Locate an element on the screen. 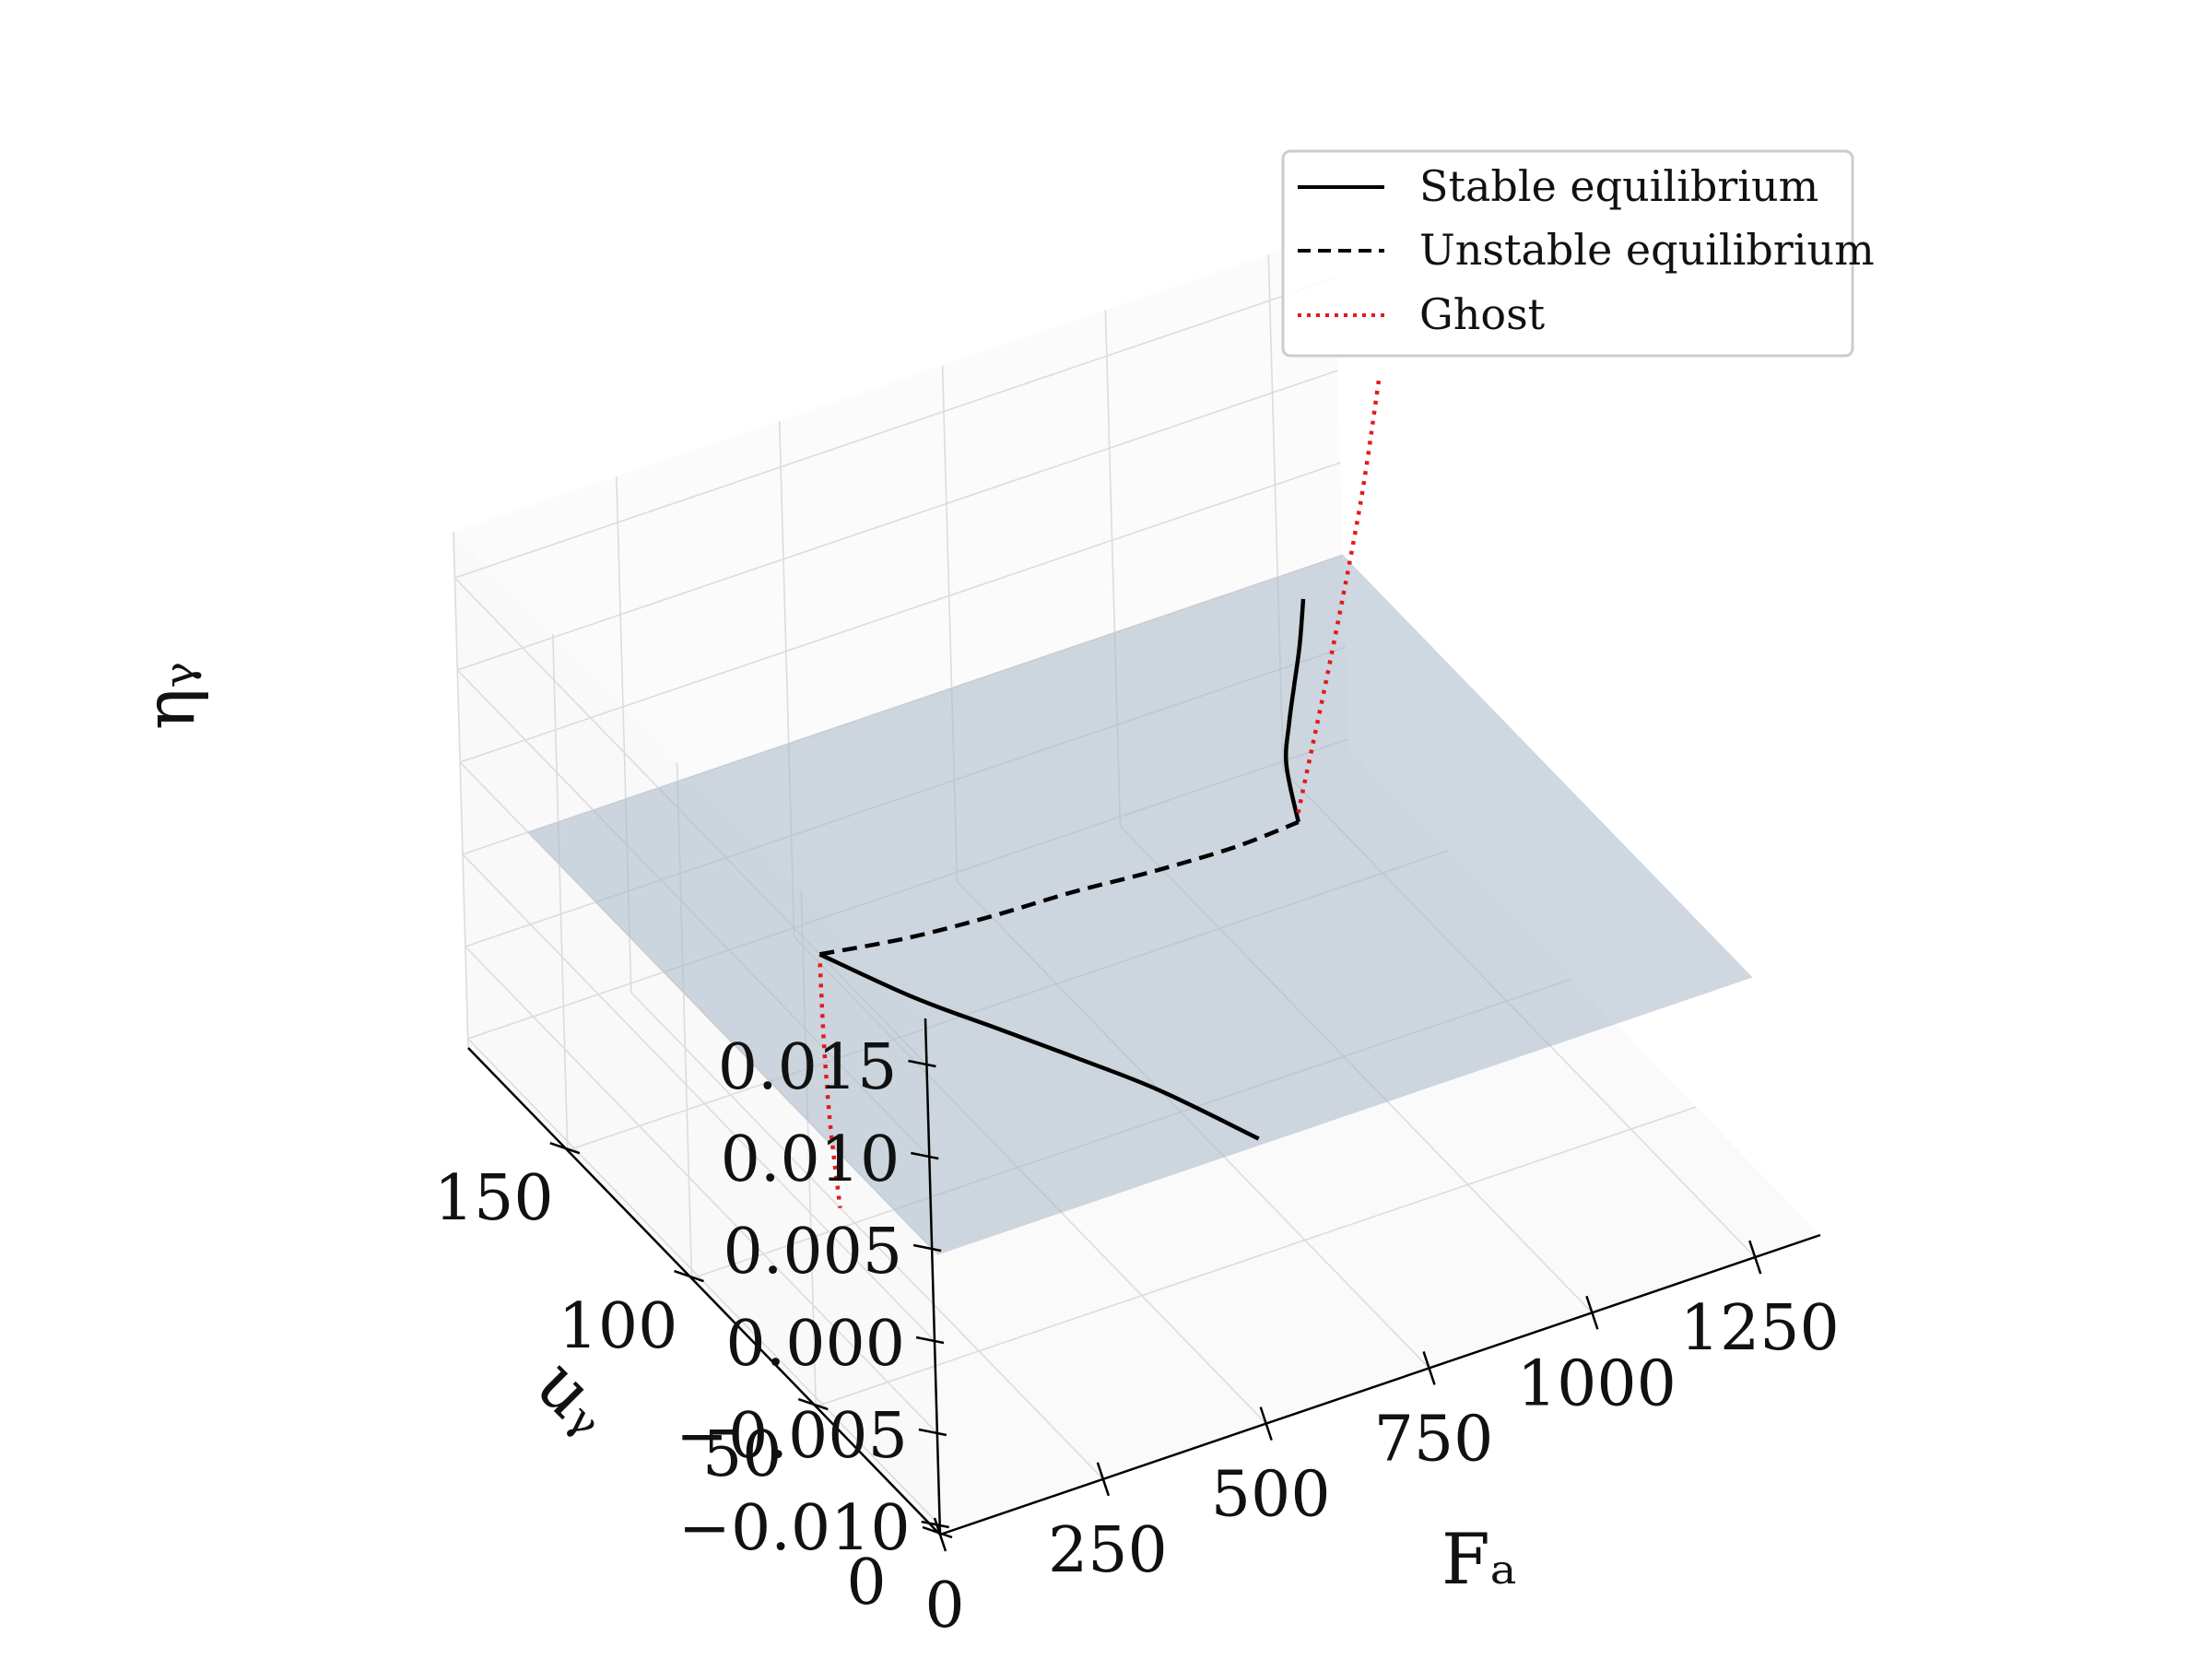  x-tick-label: 0 is located at coordinates (944, 1606).